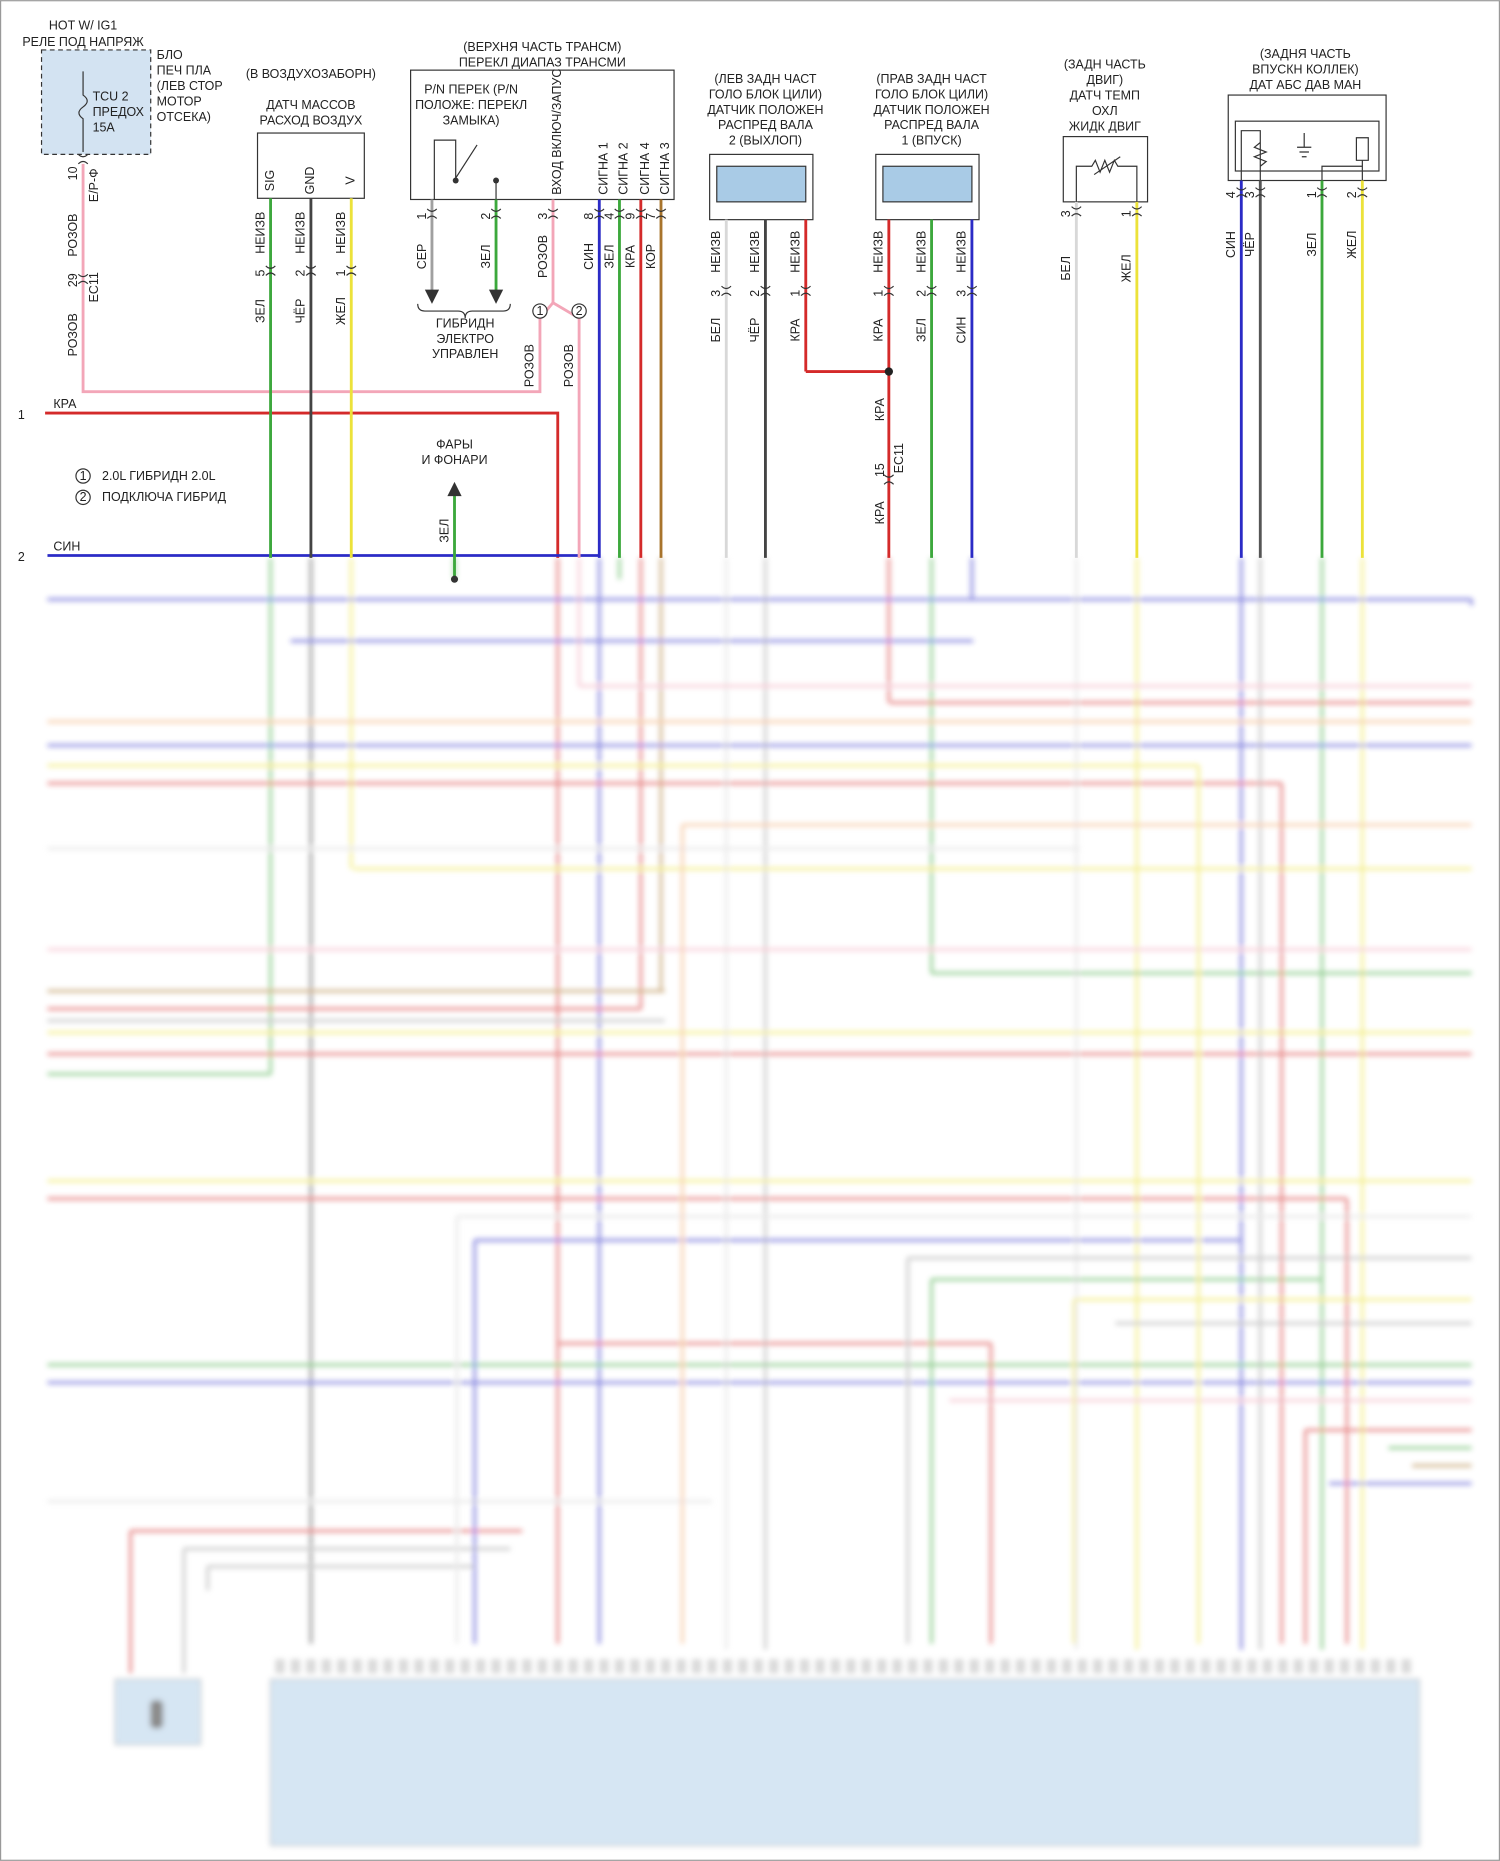 This screenshot has width=1500, height=1861. What do you see at coordinates (94, 287) in the screenshot?
I see `label: EC11` at bounding box center [94, 287].